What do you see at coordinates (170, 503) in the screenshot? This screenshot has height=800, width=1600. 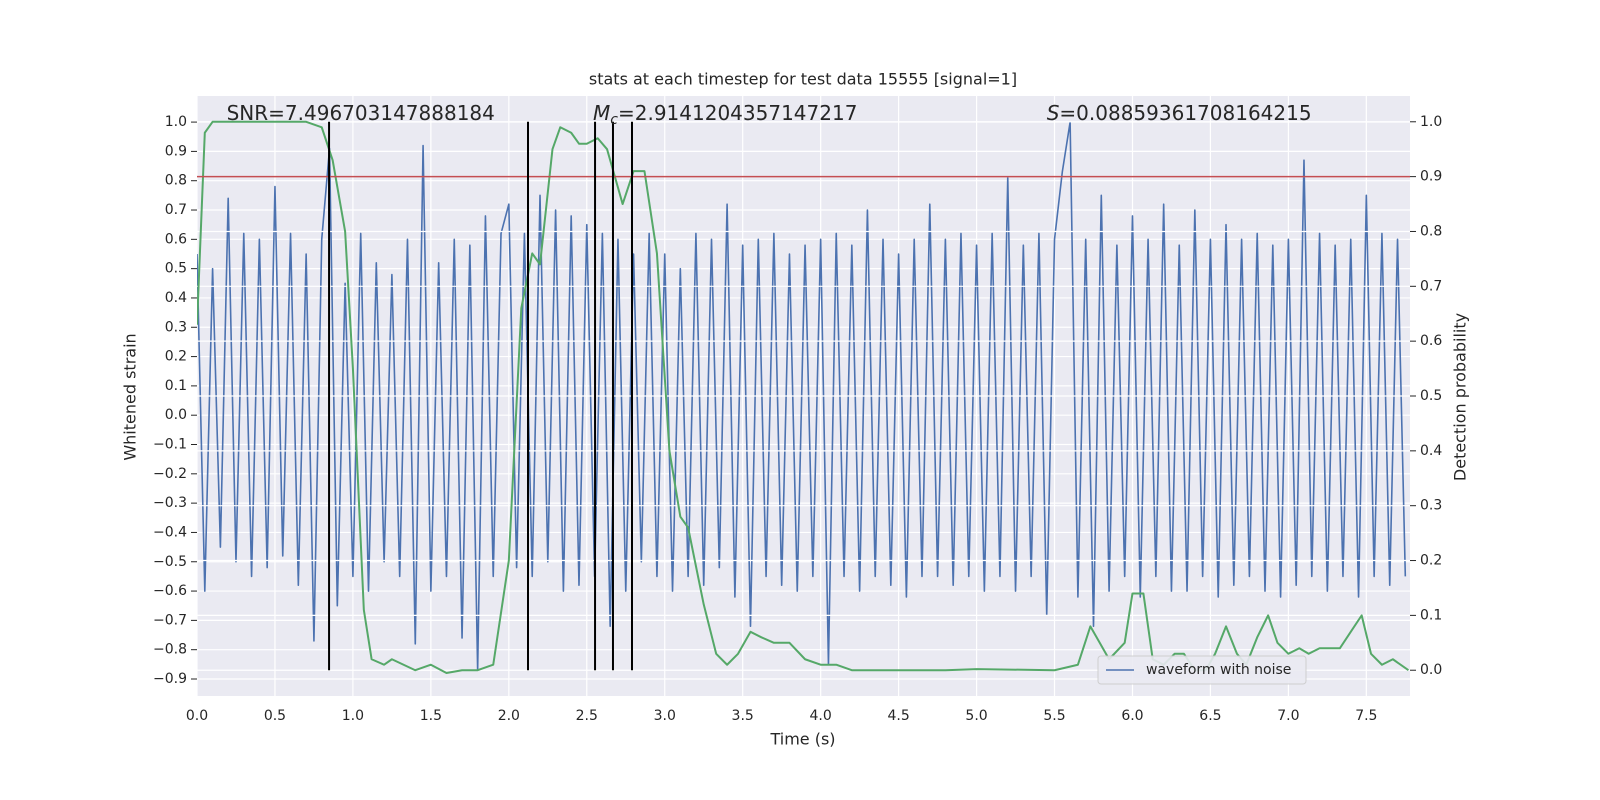 I see `y-tick-label: −0.3` at bounding box center [170, 503].